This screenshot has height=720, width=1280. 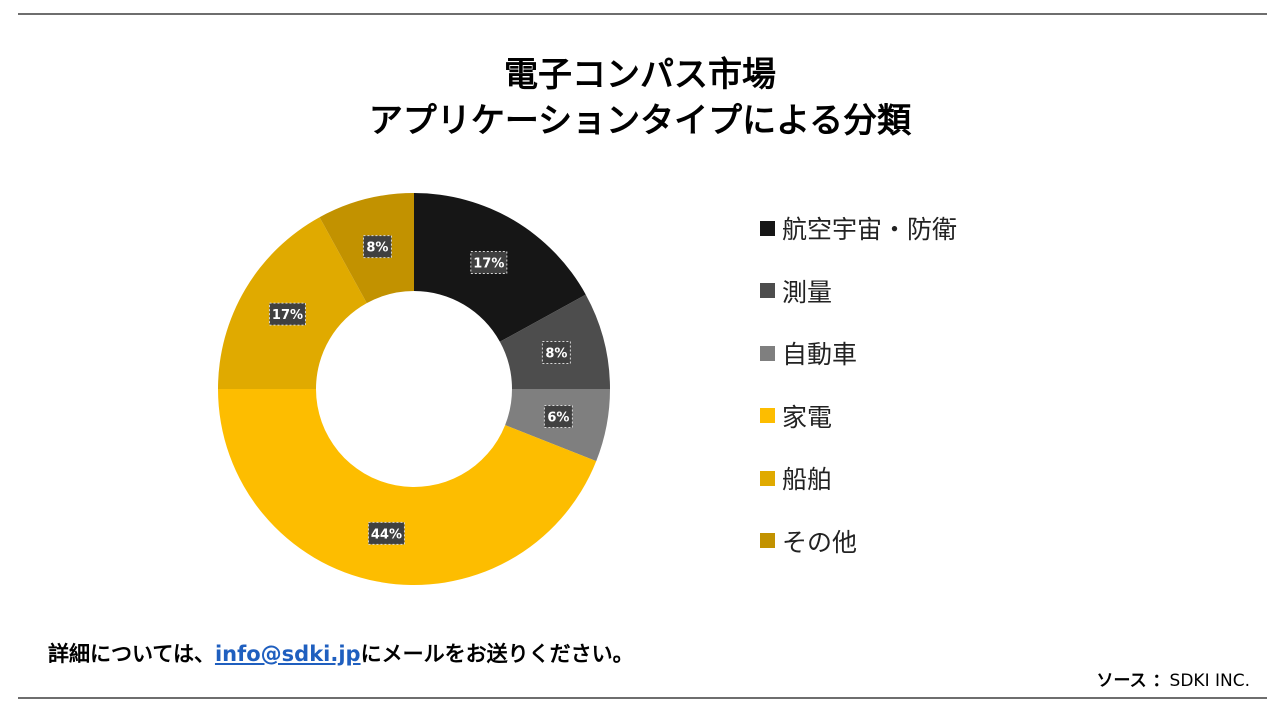 What do you see at coordinates (1133, 681) in the screenshot?
I see `source-label: ソース ：` at bounding box center [1133, 681].